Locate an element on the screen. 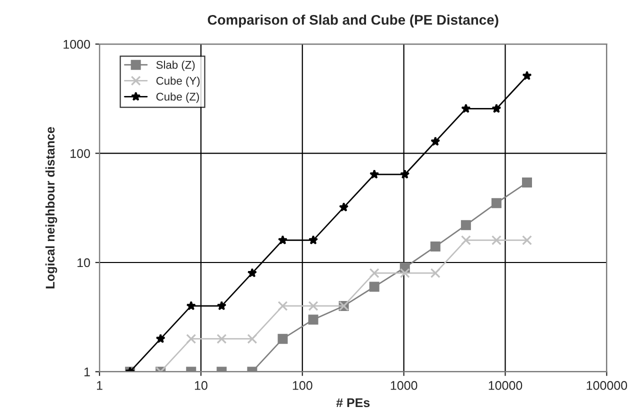  x-tick-label: 10000 is located at coordinates (505, 385).